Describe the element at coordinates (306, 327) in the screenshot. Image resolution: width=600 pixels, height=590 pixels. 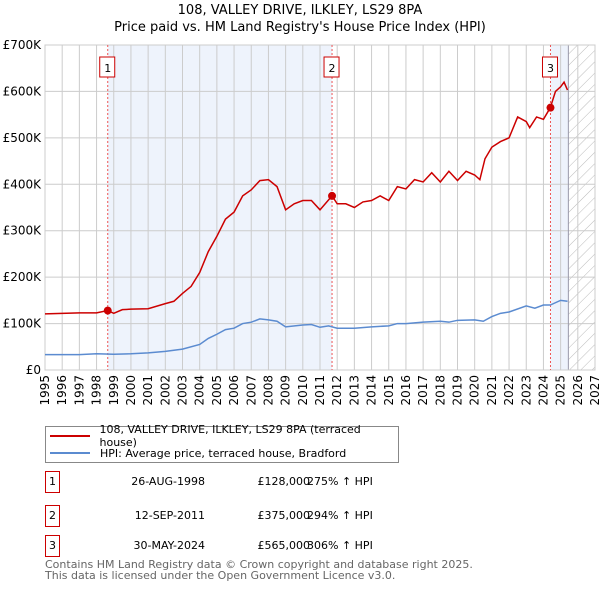
I see `series-line` at that location.